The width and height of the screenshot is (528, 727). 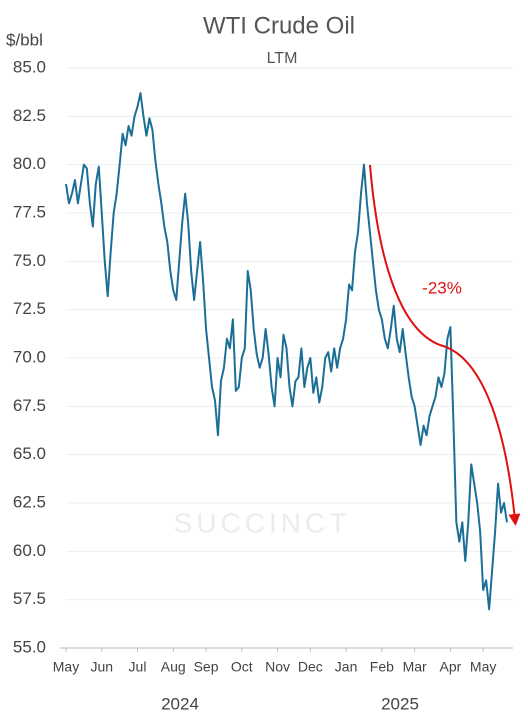 I want to click on y-tick-label: 75.0, so click(x=29, y=260).